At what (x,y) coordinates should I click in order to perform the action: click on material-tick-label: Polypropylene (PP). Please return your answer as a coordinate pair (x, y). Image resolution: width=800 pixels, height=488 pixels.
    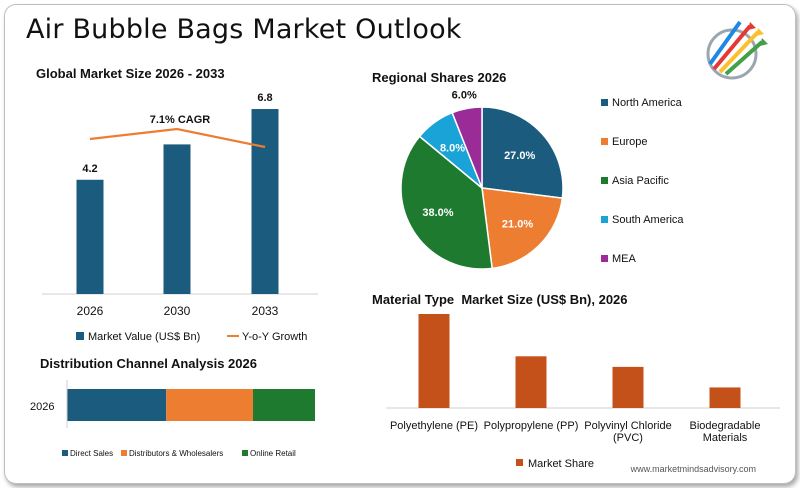
    Looking at the image, I should click on (531, 426).